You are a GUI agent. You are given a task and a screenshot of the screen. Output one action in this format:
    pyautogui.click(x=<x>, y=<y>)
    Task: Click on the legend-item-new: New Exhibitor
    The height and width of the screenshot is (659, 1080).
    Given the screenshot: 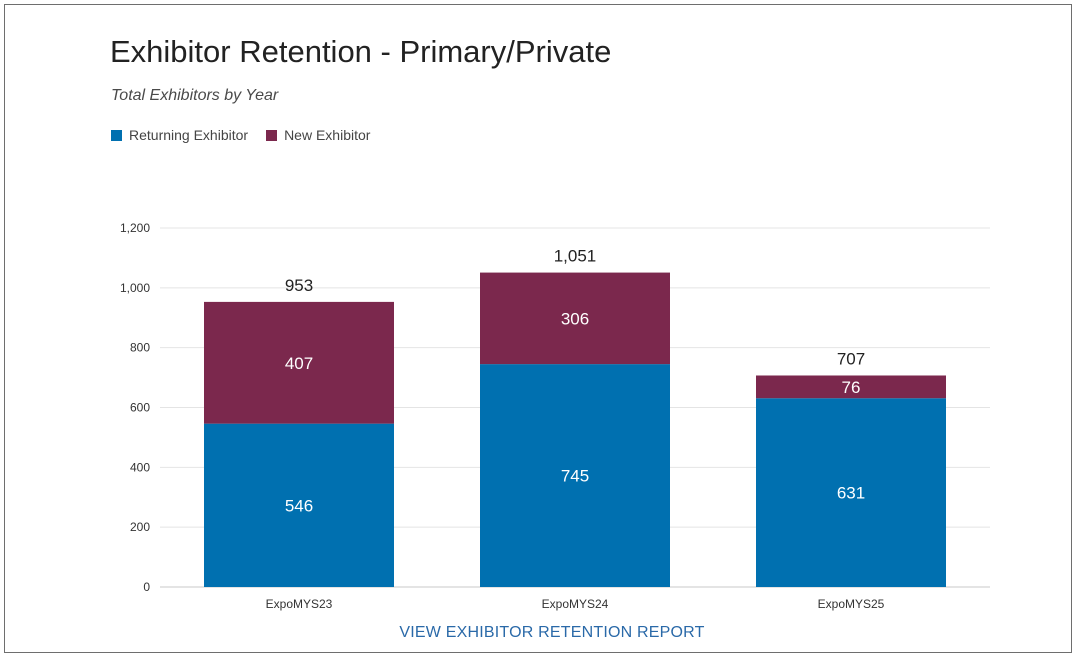 What is the action you would take?
    pyautogui.click(x=318, y=135)
    